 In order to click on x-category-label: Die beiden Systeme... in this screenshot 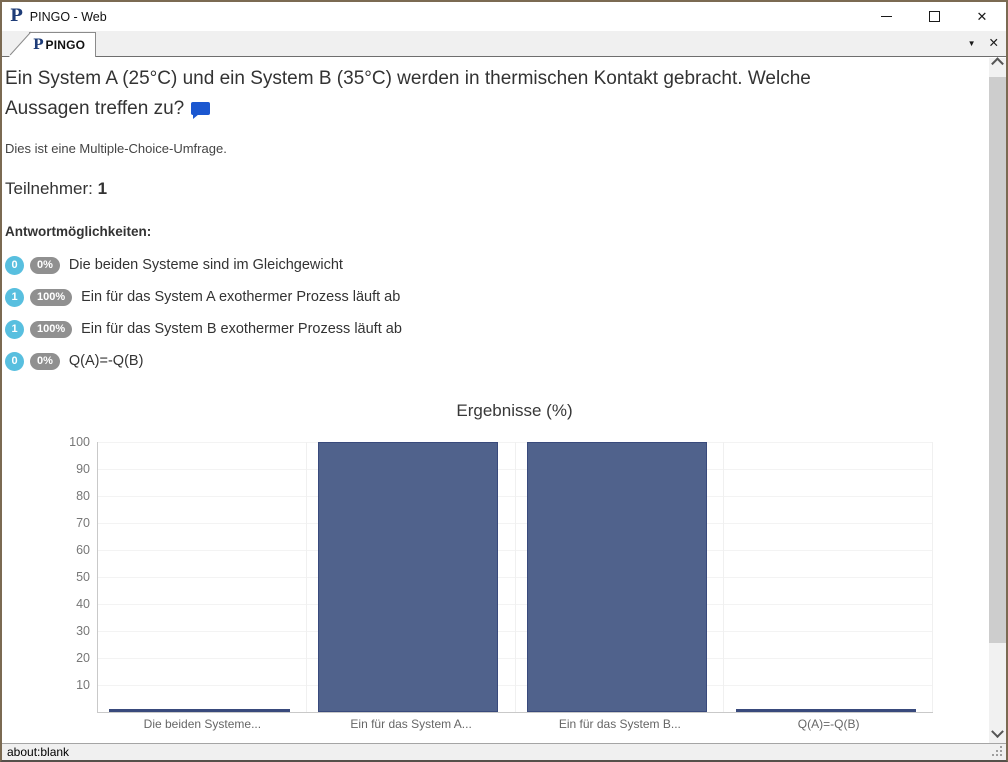, I will do `click(202, 724)`.